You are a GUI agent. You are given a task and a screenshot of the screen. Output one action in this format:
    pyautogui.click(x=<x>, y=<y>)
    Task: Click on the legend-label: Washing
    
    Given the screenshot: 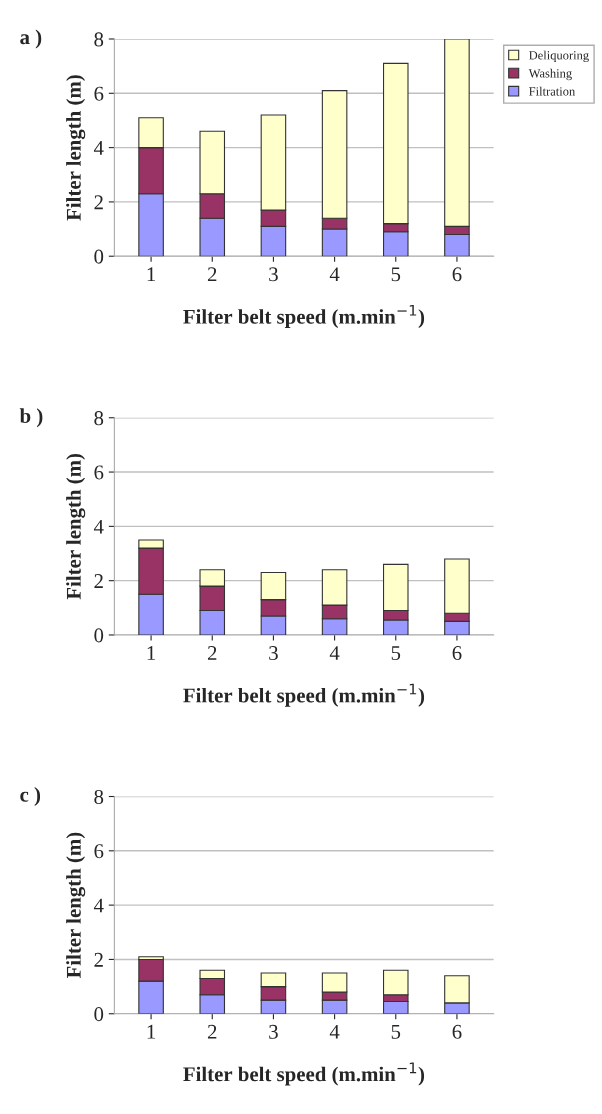 What is the action you would take?
    pyautogui.click(x=550, y=74)
    